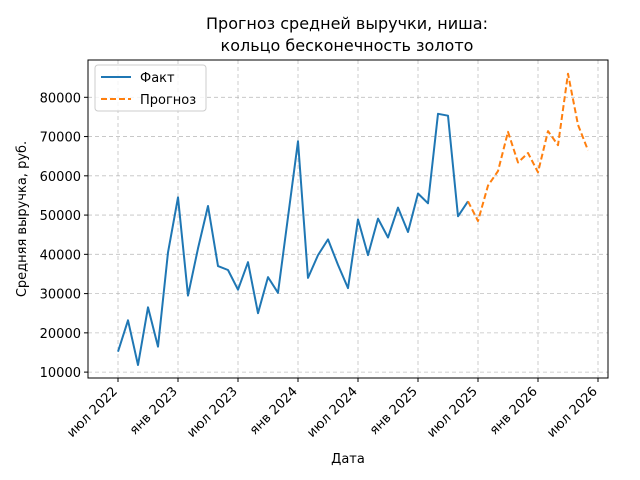 This screenshot has height=480, width=640. I want to click on legend: Факт Прогноз, so click(150, 88).